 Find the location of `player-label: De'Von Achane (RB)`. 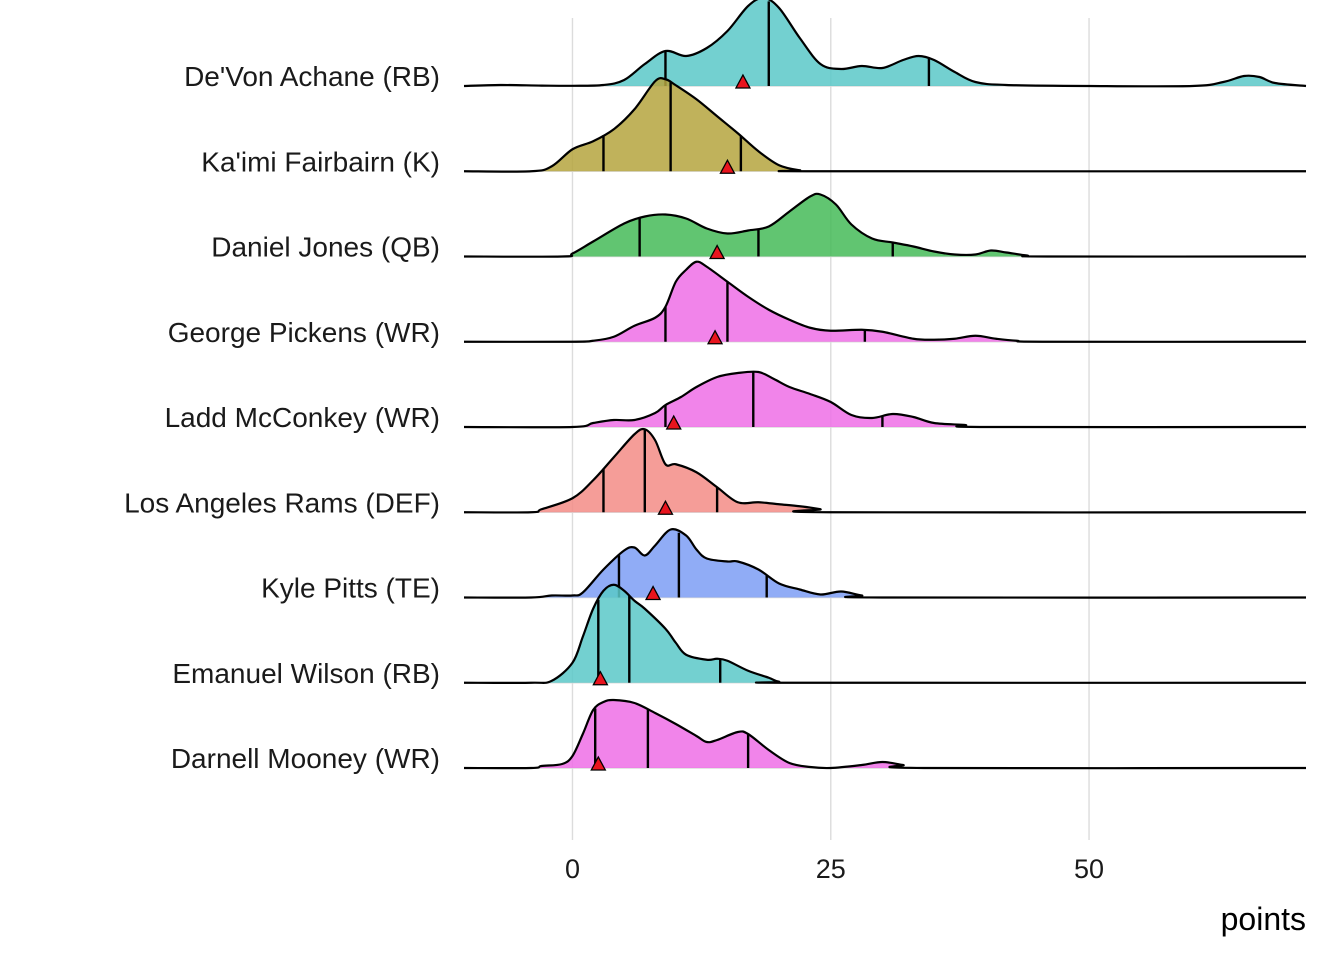

player-label: De'Von Achane (RB) is located at coordinates (312, 76).